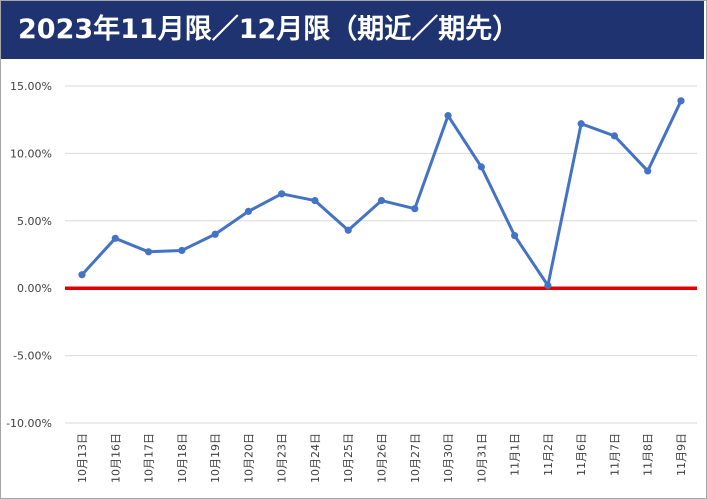 The width and height of the screenshot is (707, 499). Describe the element at coordinates (415, 458) in the screenshot. I see `x-tick-label: 10月27日` at that location.